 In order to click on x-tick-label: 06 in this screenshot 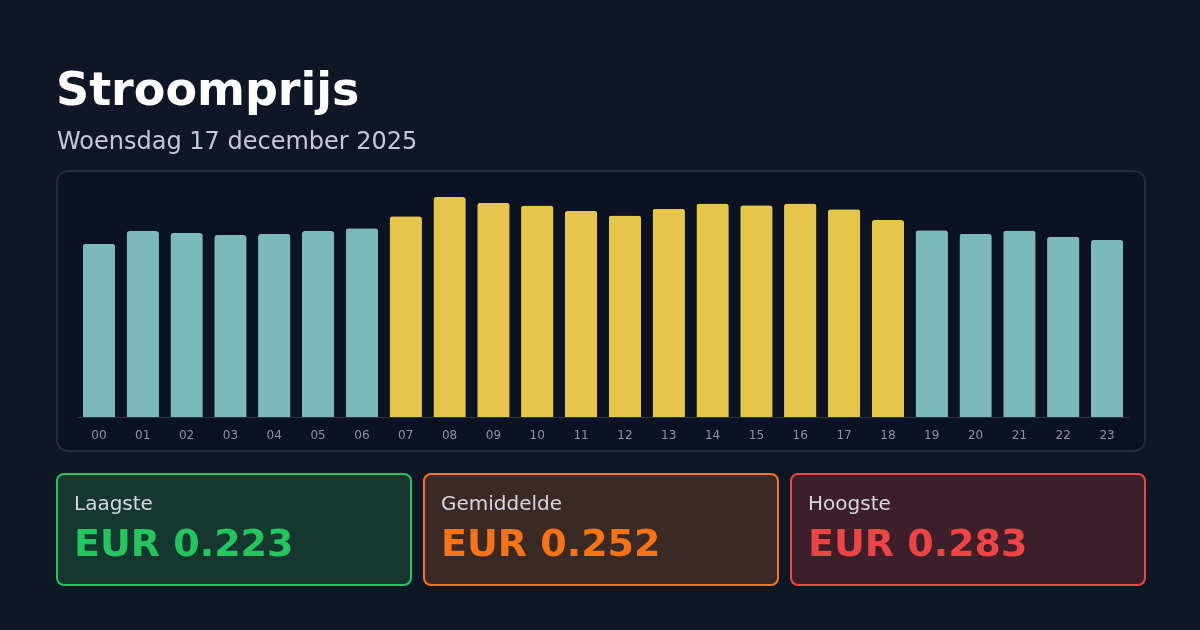, I will do `click(362, 434)`.